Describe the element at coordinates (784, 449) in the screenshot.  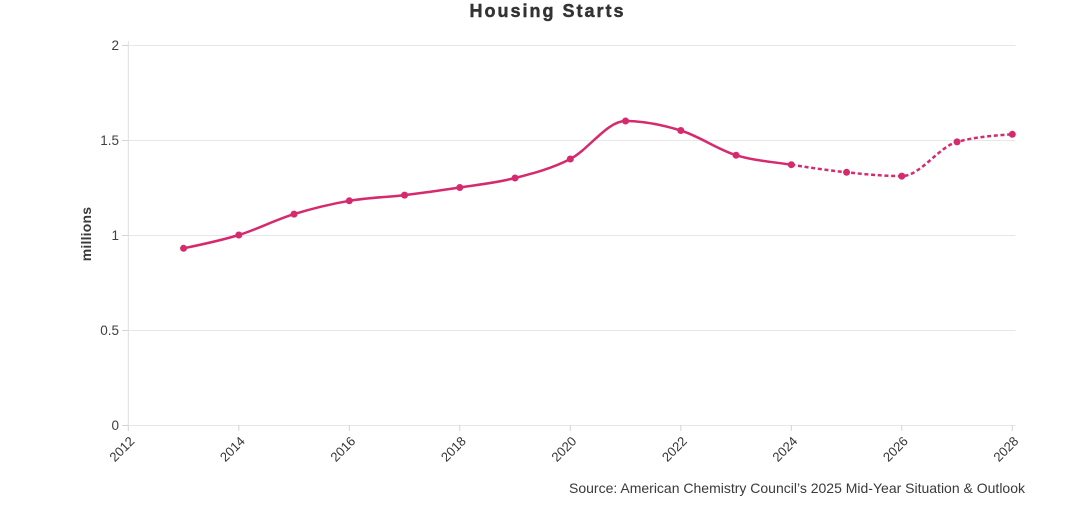
I see `svg-text: 2024` at that location.